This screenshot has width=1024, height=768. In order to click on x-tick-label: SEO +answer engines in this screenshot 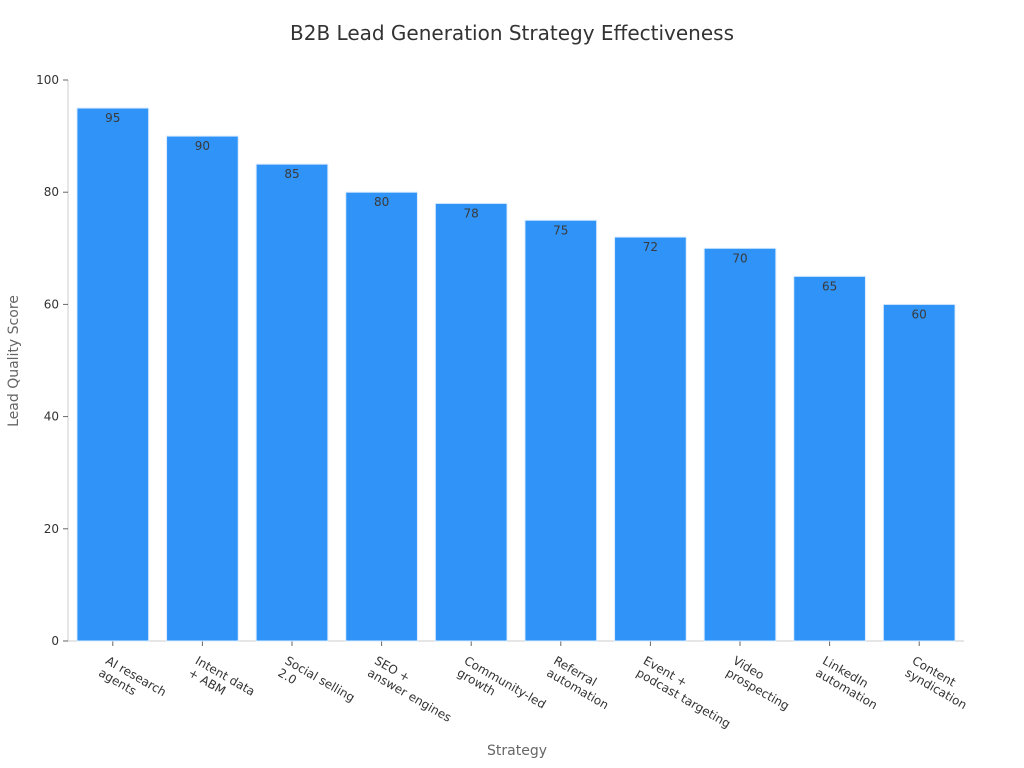, I will do `click(413, 688)`.